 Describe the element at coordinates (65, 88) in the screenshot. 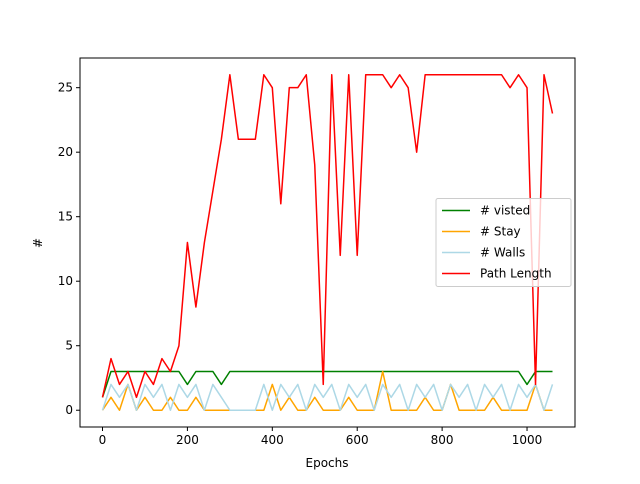

I see `y-tick-label: 25` at that location.